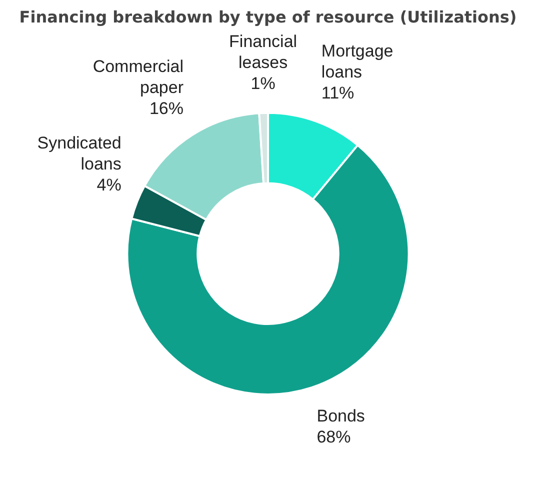 The image size is (535, 504). I want to click on slice-label: Financial leases, so click(263, 52).